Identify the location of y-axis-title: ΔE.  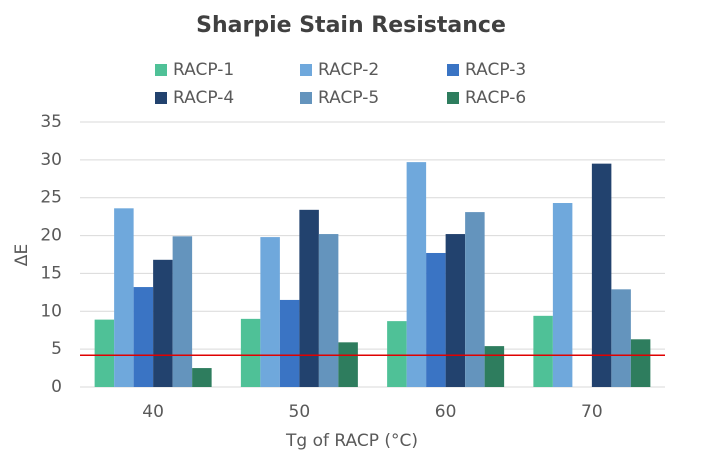
(22, 255).